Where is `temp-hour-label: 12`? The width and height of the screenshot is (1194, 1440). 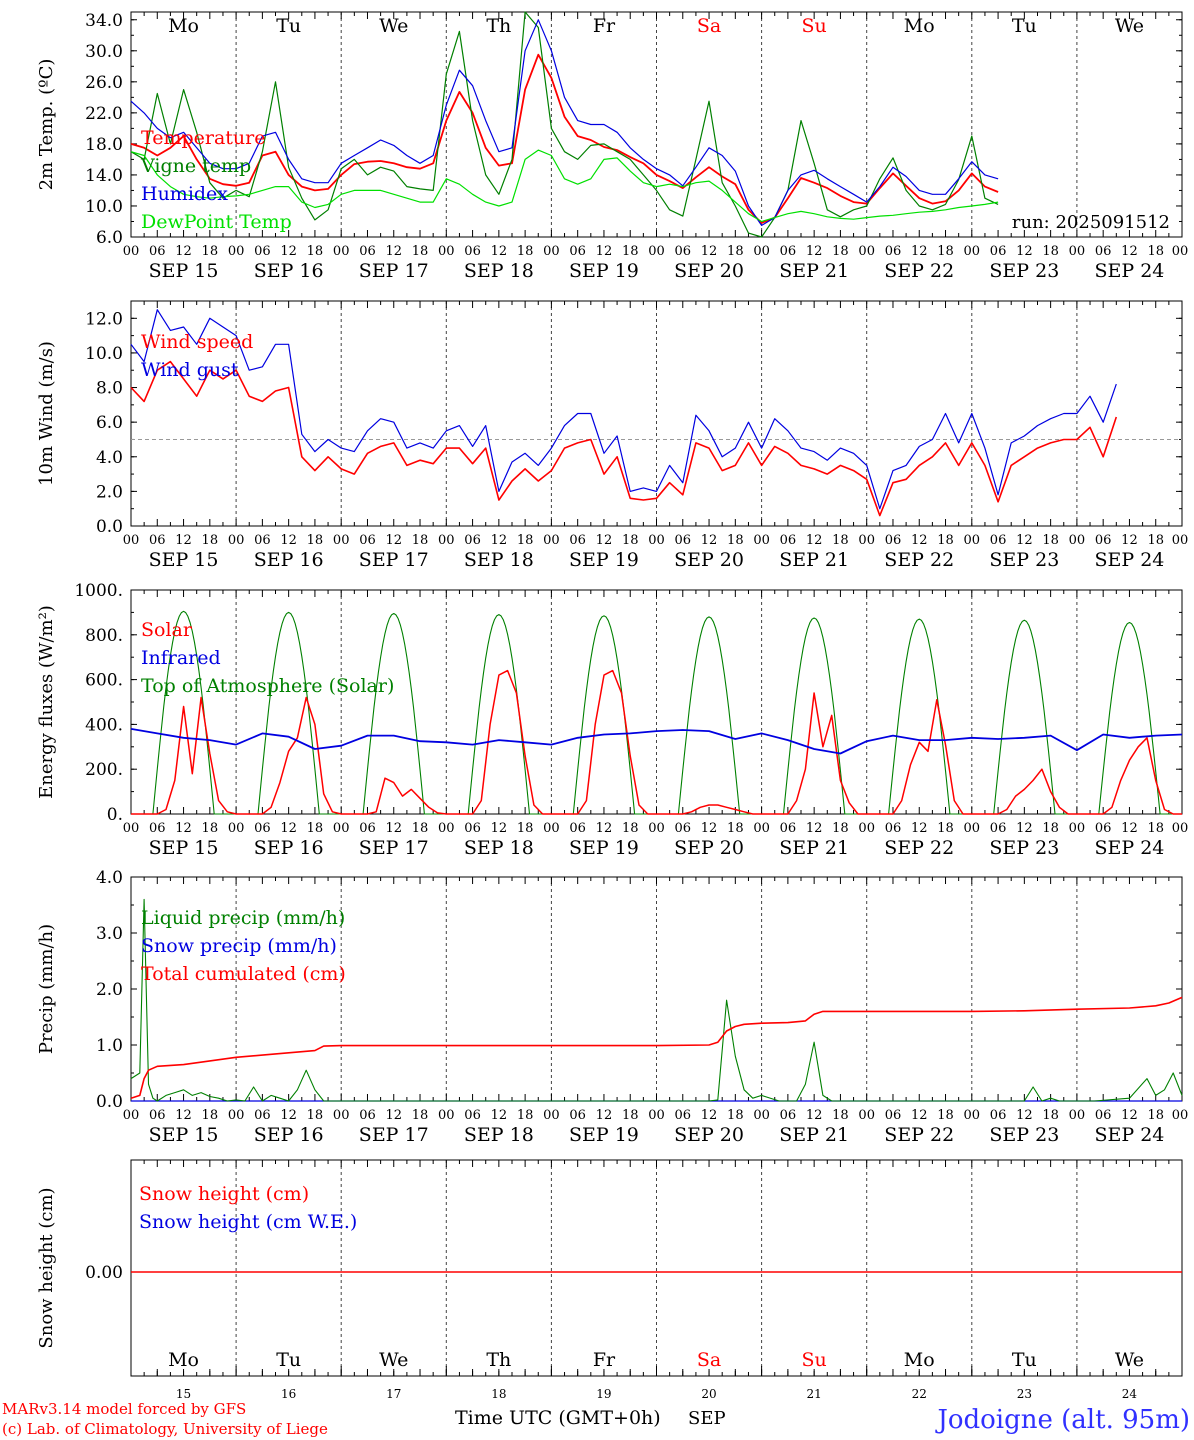 temp-hour-label: 12 is located at coordinates (814, 251).